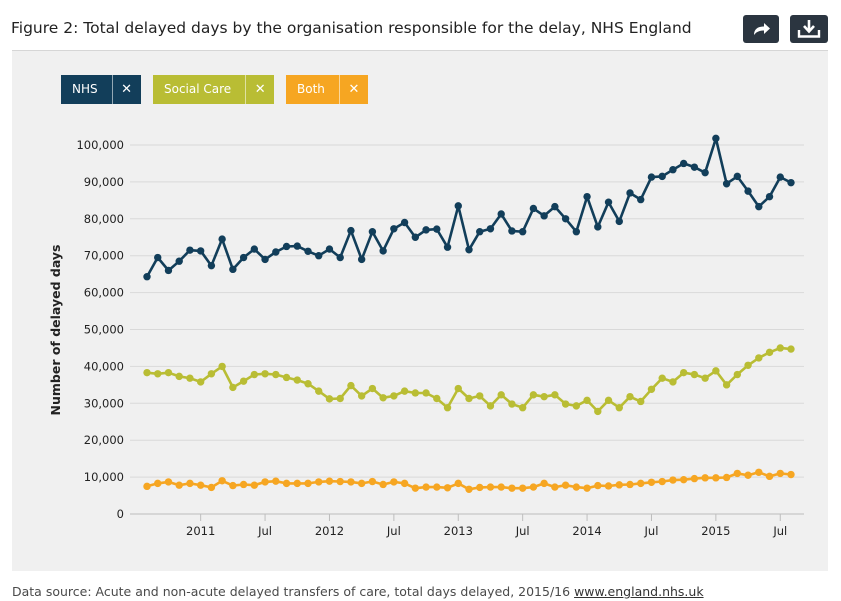 The height and width of the screenshot is (601, 841). What do you see at coordinates (809, 29) in the screenshot?
I see `download-button` at bounding box center [809, 29].